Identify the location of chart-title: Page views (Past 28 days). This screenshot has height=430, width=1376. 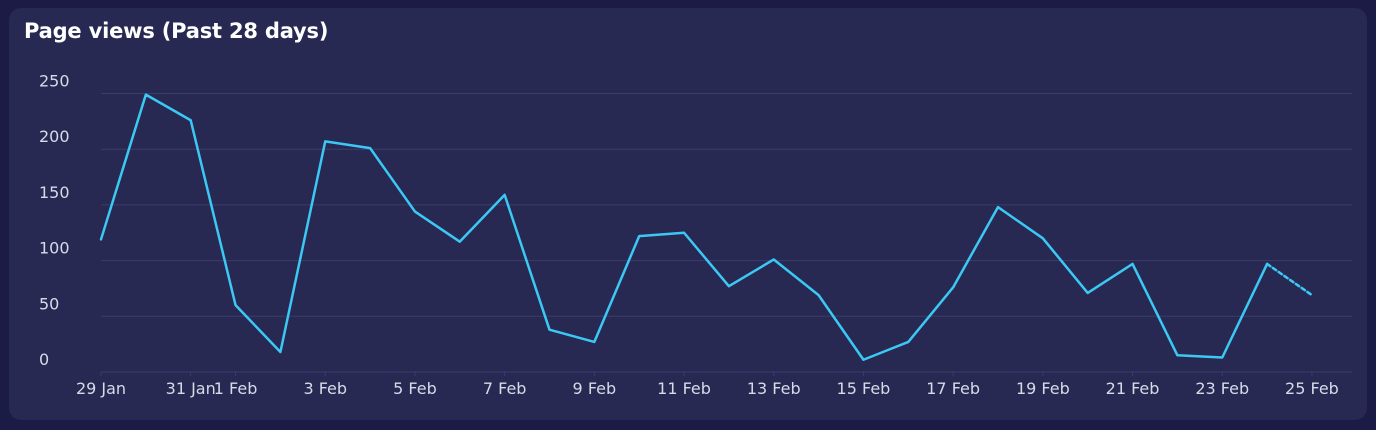
(176, 31).